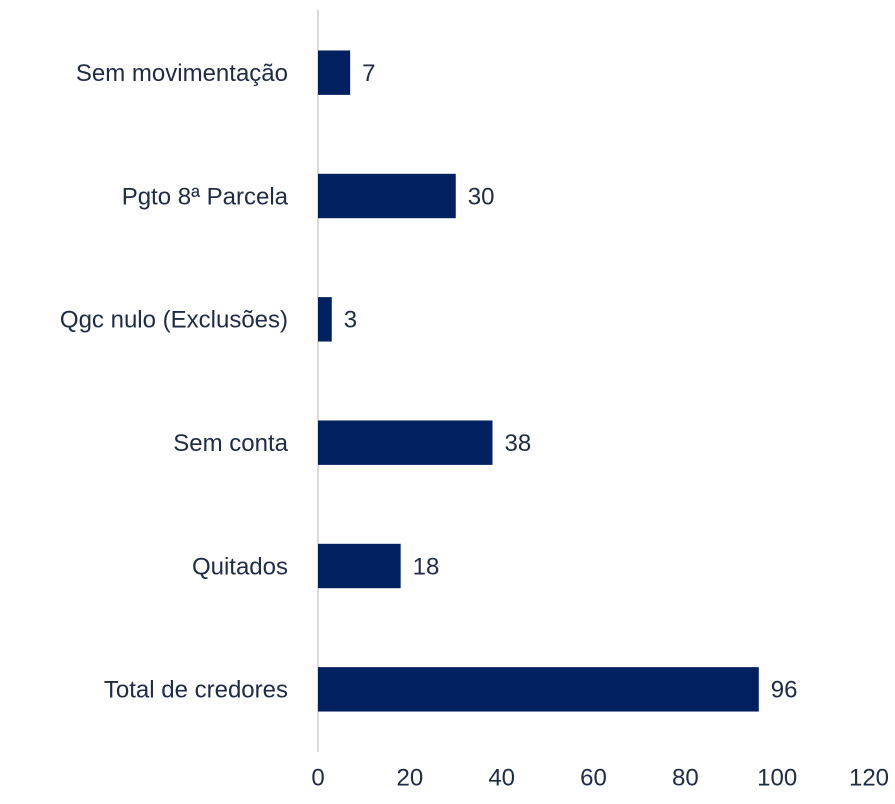  Describe the element at coordinates (205, 196) in the screenshot. I see `y-tick-label: Pgto 8ª Parcela` at that location.